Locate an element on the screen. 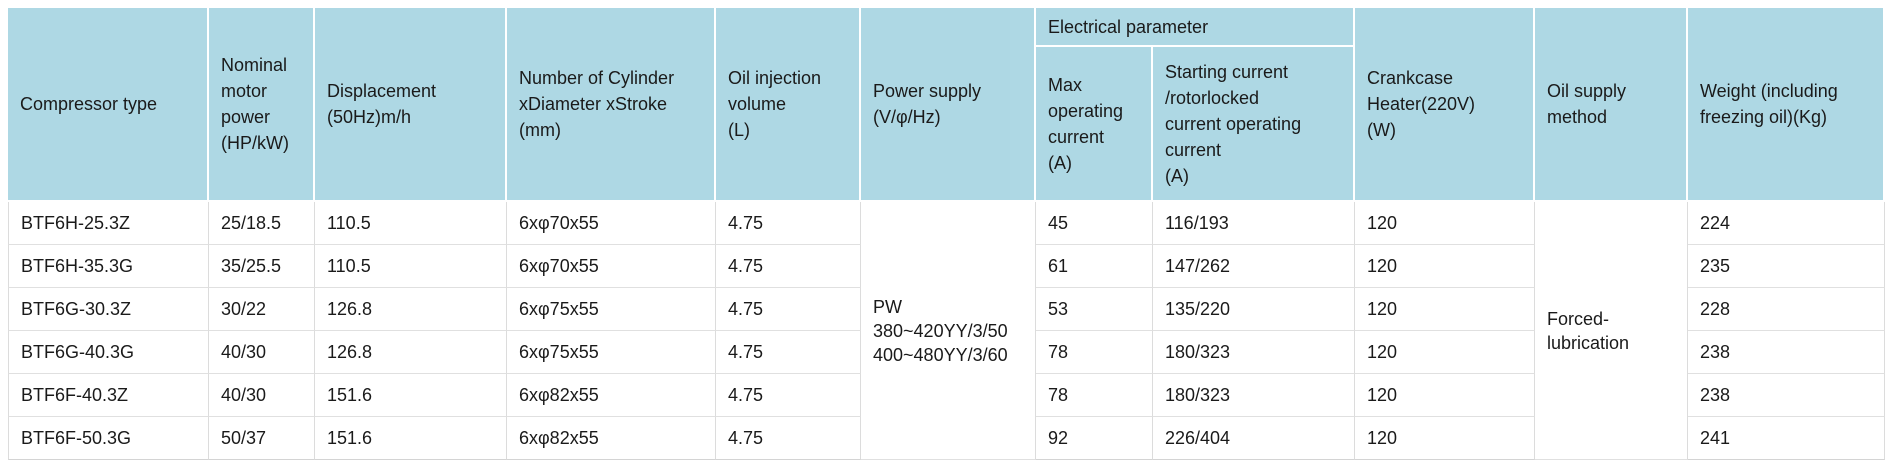 The width and height of the screenshot is (1896, 463). header-oil-injection: Oil injection volume (L) is located at coordinates (788, 105).